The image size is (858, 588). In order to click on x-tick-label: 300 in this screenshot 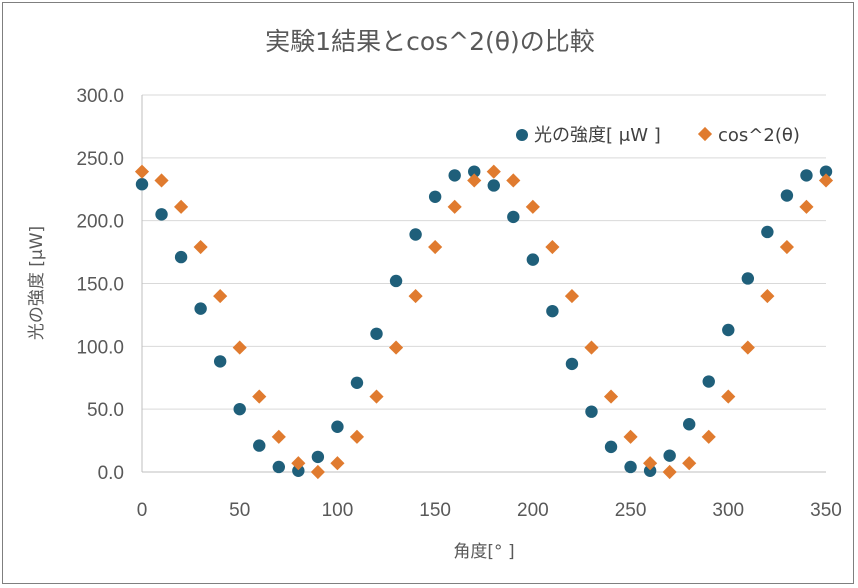, I will do `click(728, 510)`.